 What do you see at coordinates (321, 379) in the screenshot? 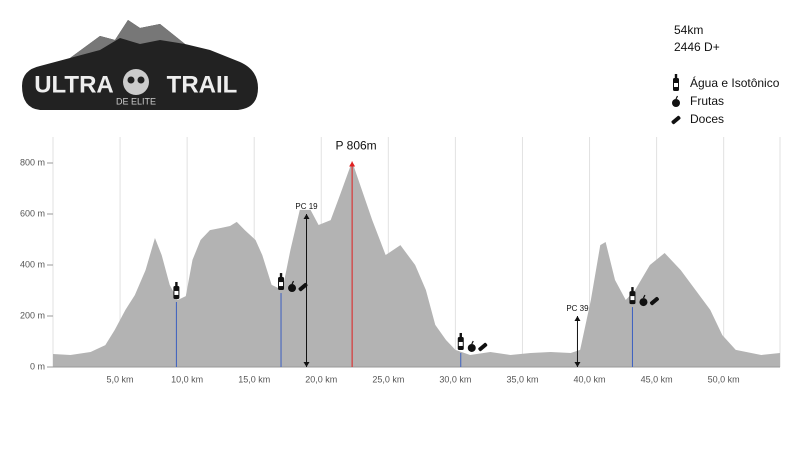
I see `x-tick-label: 20,0 km` at bounding box center [321, 379].